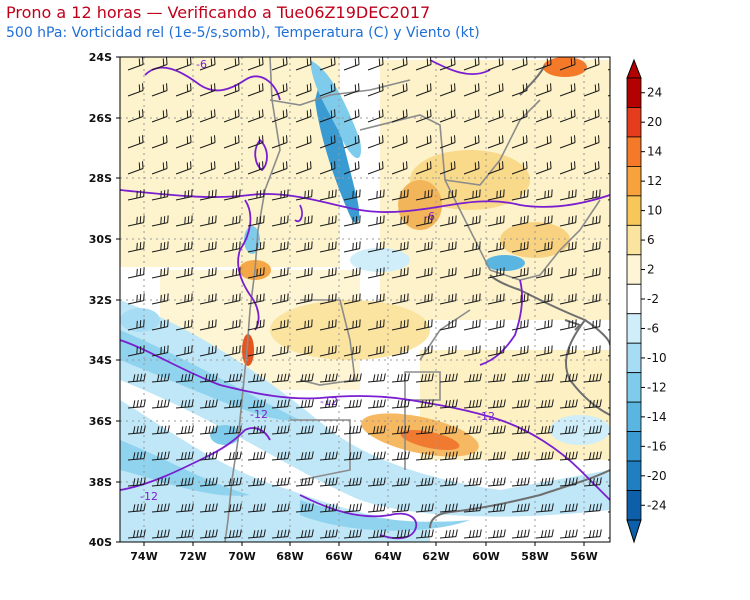 The height and width of the screenshot is (600, 750). What do you see at coordinates (241, 556) in the screenshot?
I see `lon-label: 70W` at bounding box center [241, 556].